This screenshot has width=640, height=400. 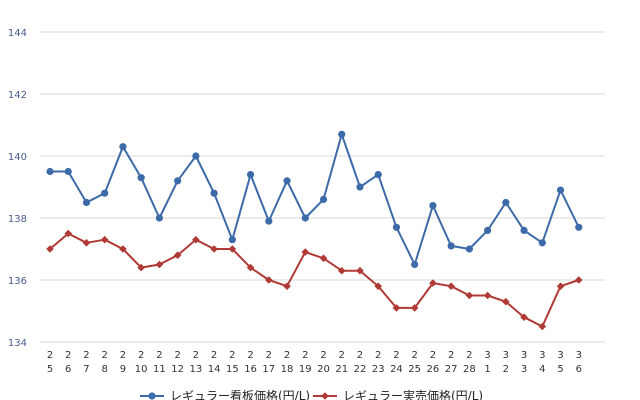 What do you see at coordinates (141, 369) in the screenshot?
I see `x-tick-day-5: 10` at bounding box center [141, 369].